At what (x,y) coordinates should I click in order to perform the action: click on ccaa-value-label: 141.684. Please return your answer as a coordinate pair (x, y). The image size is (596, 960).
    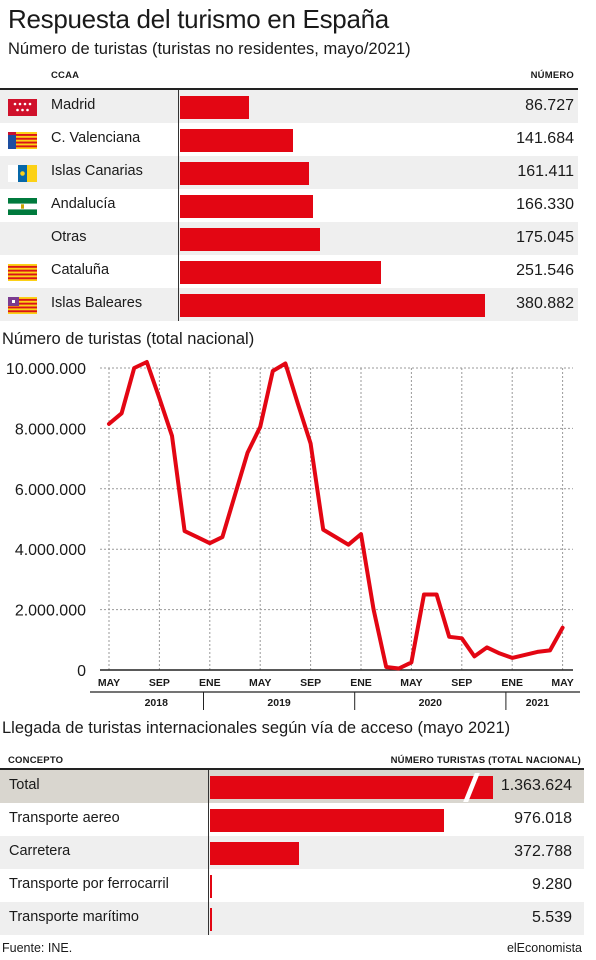
    Looking at the image, I should click on (545, 138).